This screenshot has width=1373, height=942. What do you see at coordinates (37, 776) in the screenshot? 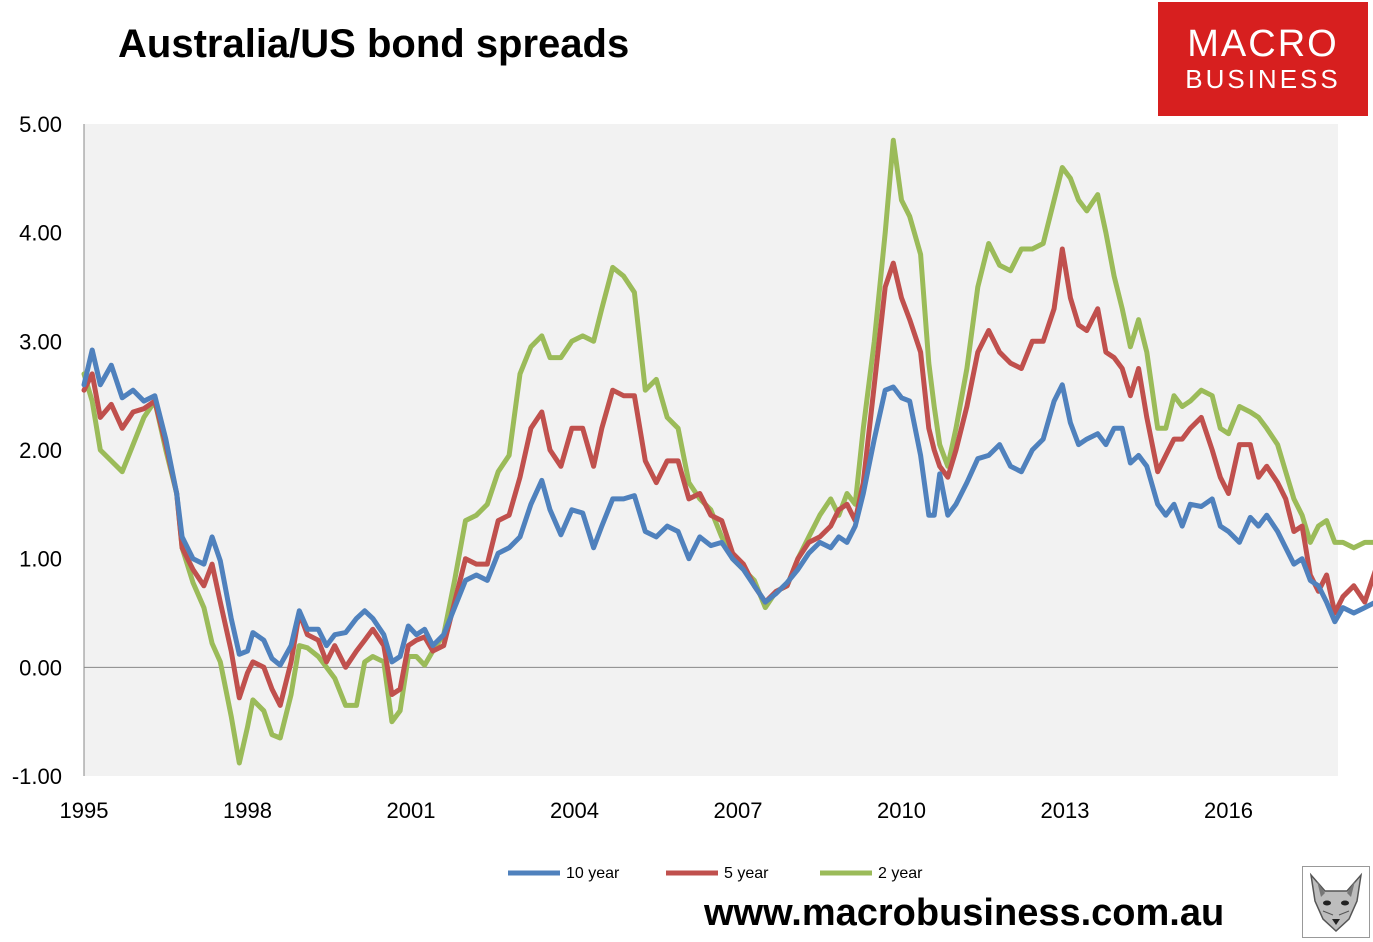
I see `y-tick-label: -1.00` at bounding box center [37, 776].